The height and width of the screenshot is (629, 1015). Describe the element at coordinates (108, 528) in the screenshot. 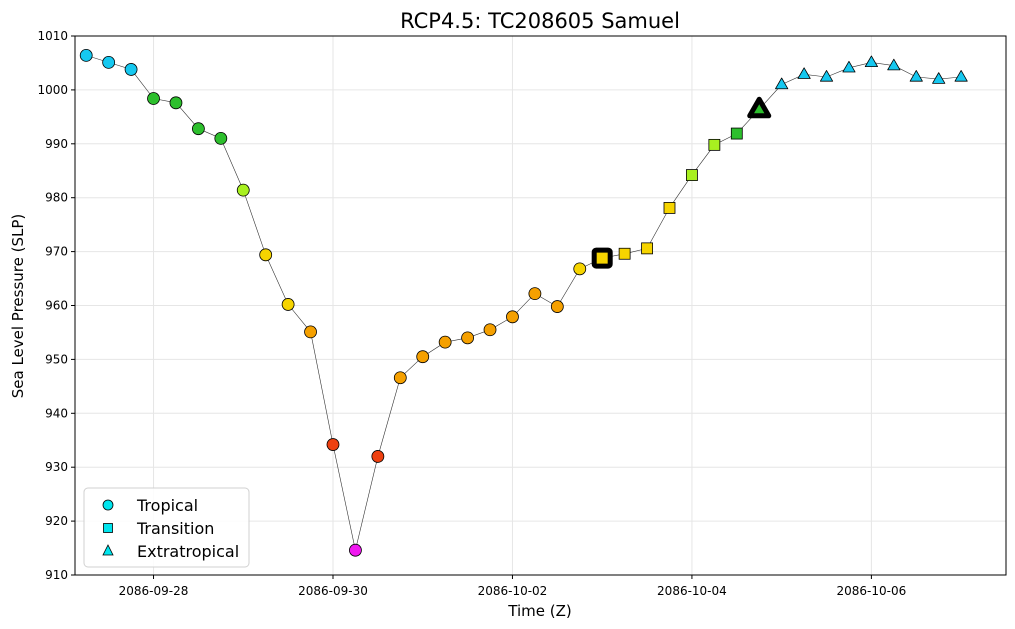

I see `legend-square-marker` at that location.